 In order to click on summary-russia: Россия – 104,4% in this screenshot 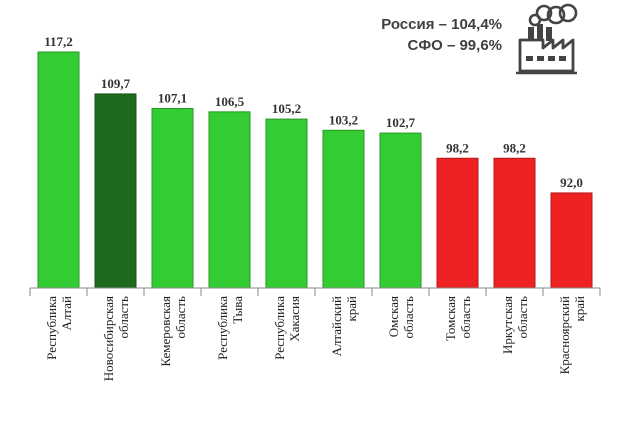, I will do `click(441, 24)`.